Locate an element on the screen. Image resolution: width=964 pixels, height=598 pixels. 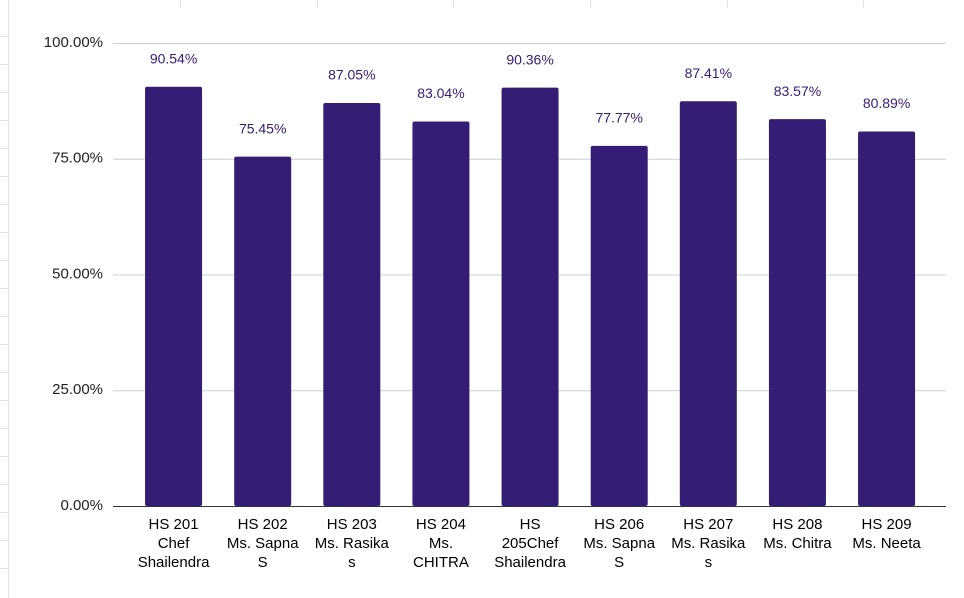
data-label: 83.57% is located at coordinates (797, 91).